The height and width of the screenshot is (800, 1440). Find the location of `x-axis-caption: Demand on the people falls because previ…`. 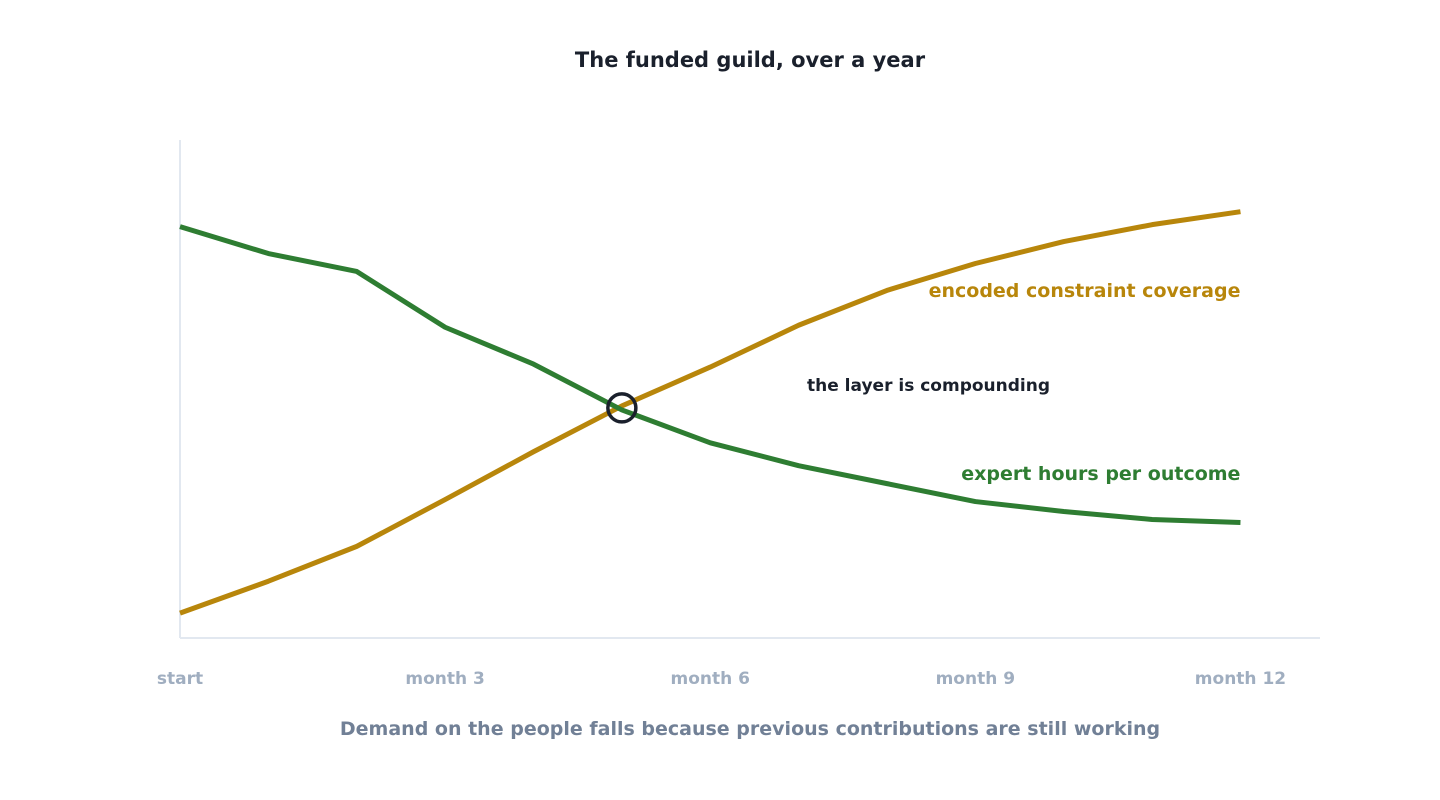

x-axis-caption: Demand on the people falls because previ… is located at coordinates (750, 729).